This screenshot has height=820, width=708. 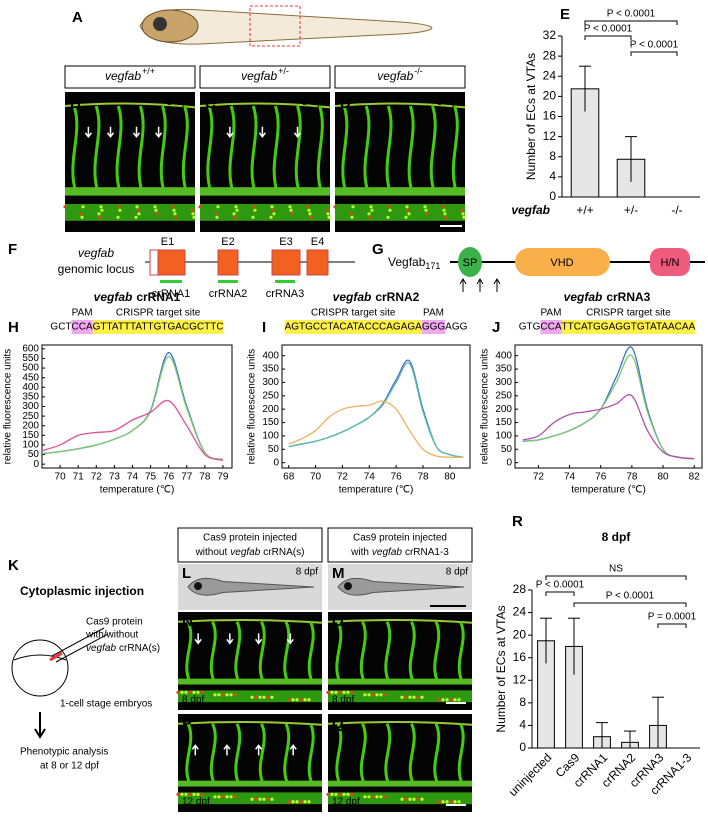 I want to click on sequence-part: TTCATGGAGGTGTATAACAA, so click(x=629, y=327).